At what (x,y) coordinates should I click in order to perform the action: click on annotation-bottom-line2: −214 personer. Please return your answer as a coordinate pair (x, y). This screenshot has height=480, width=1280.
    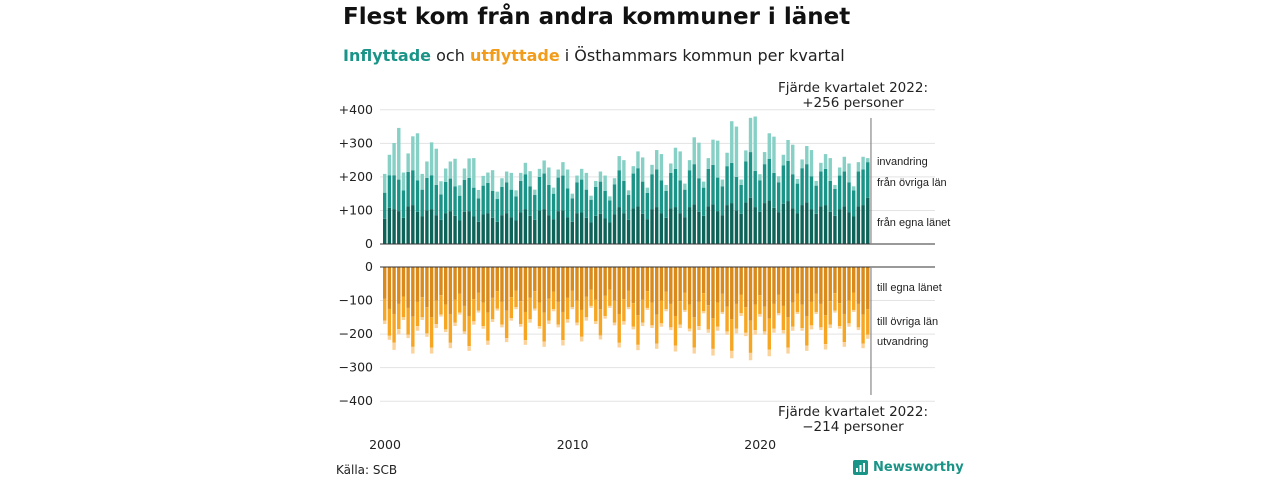
    Looking at the image, I should click on (853, 427).